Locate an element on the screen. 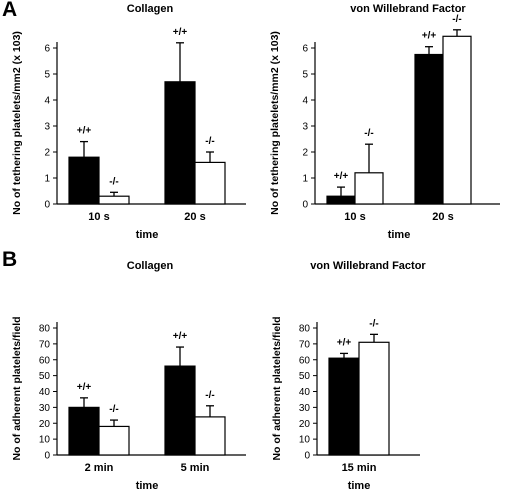 The width and height of the screenshot is (520, 490). x-category-label: 5 min is located at coordinates (195, 468).